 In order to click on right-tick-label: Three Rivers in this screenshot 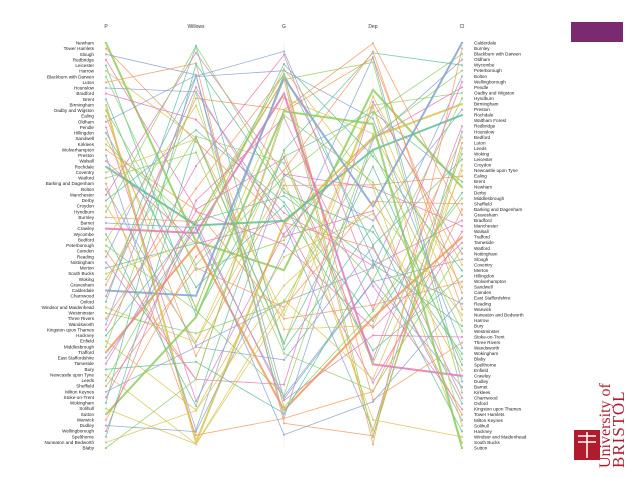, I will do `click(487, 342)`.